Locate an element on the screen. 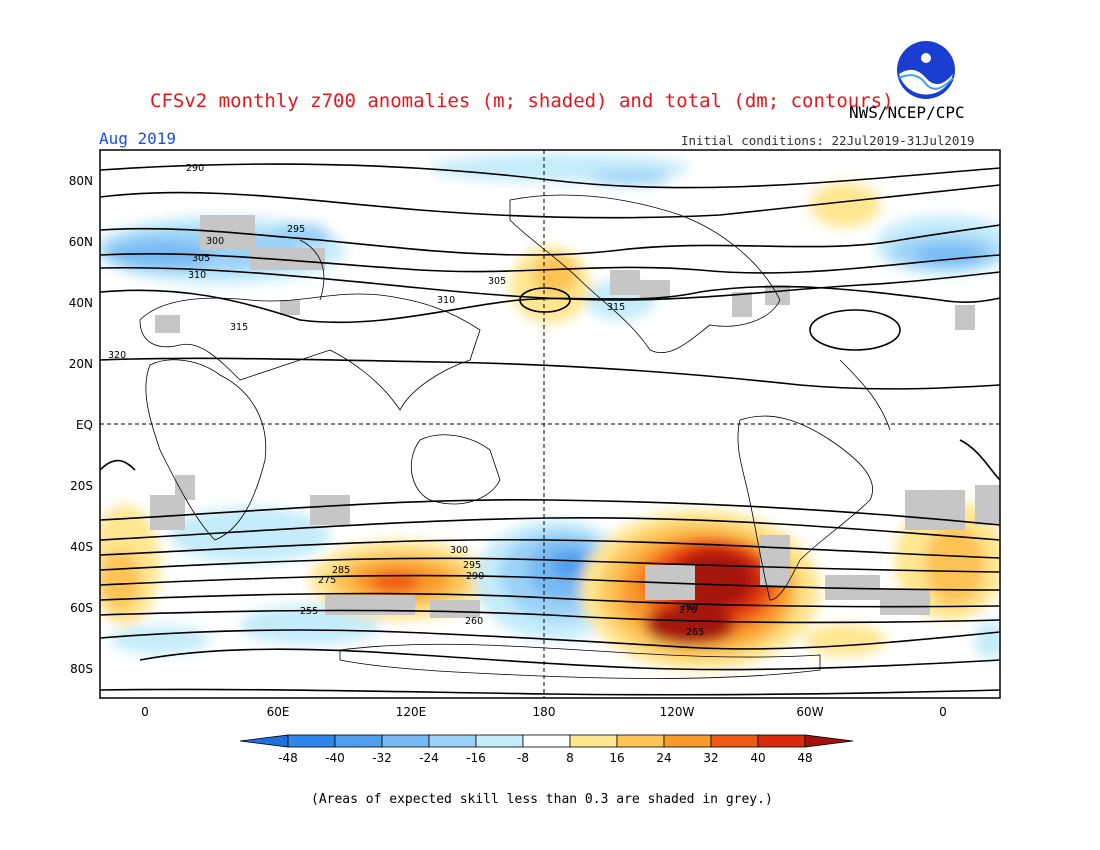  contour-label: 270 is located at coordinates (688, 610).